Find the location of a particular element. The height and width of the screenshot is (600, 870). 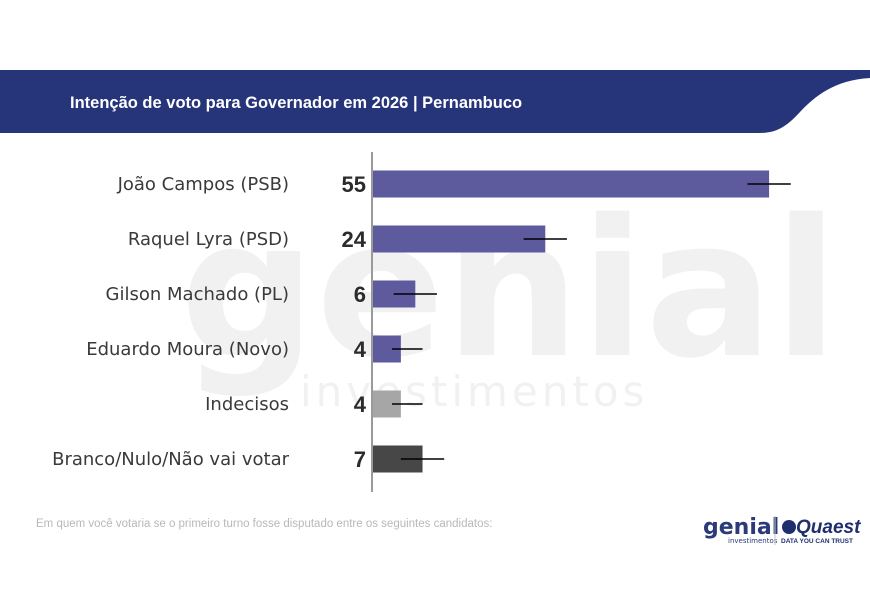

value-label: 55 is located at coordinates (354, 184).